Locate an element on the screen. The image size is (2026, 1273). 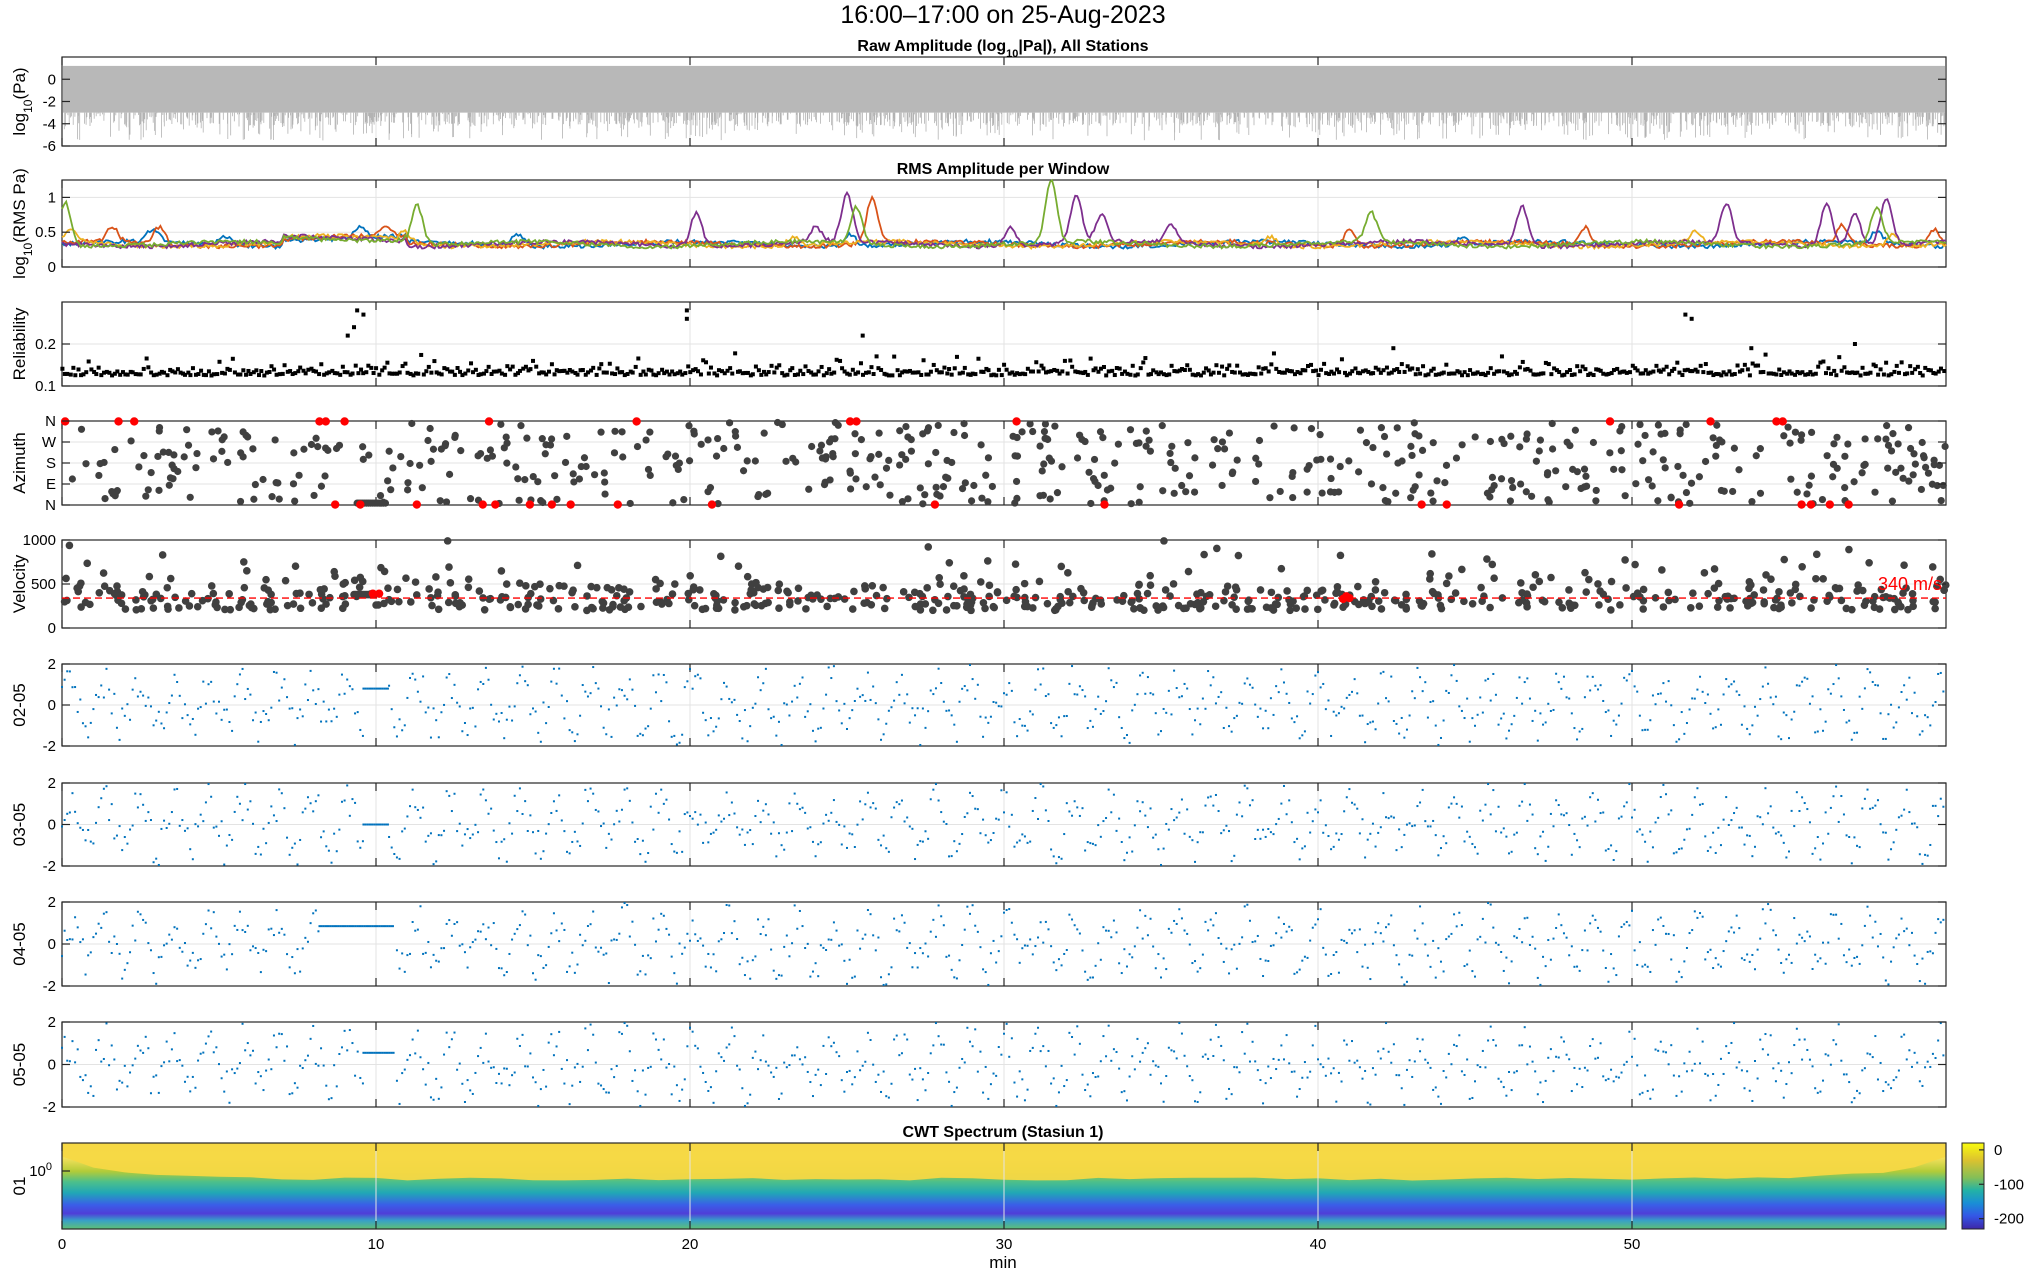
title-part: |Pa|), All Stations is located at coordinates (1083, 46).